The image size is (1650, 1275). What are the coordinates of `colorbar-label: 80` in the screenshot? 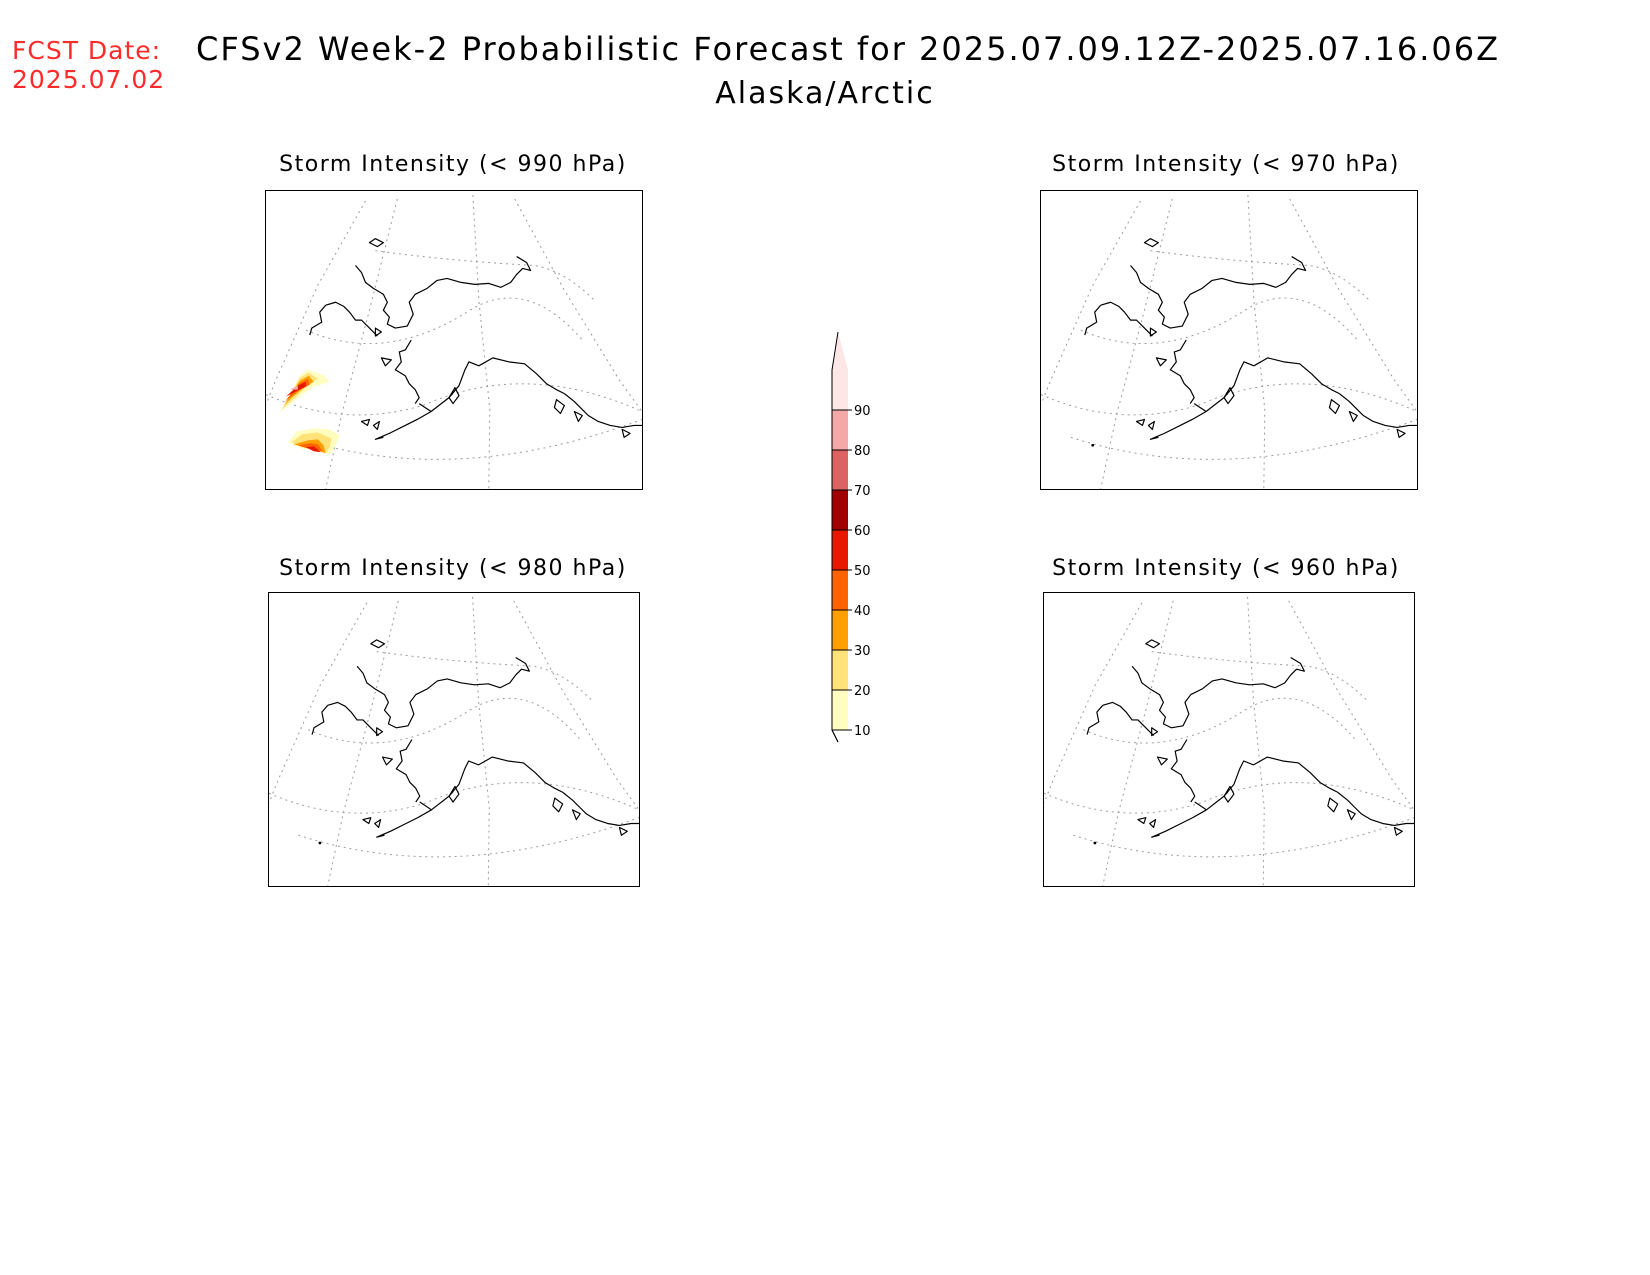 It's located at (862, 451).